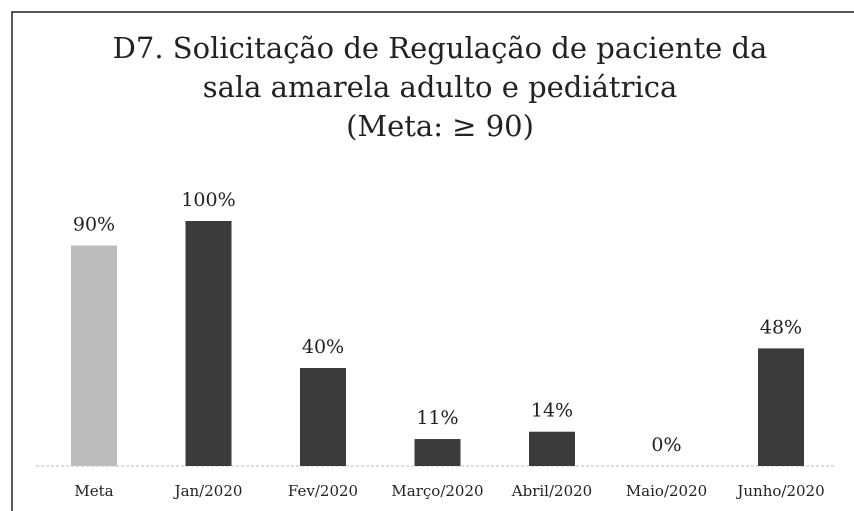  I want to click on value-label: 14%, so click(552, 411).